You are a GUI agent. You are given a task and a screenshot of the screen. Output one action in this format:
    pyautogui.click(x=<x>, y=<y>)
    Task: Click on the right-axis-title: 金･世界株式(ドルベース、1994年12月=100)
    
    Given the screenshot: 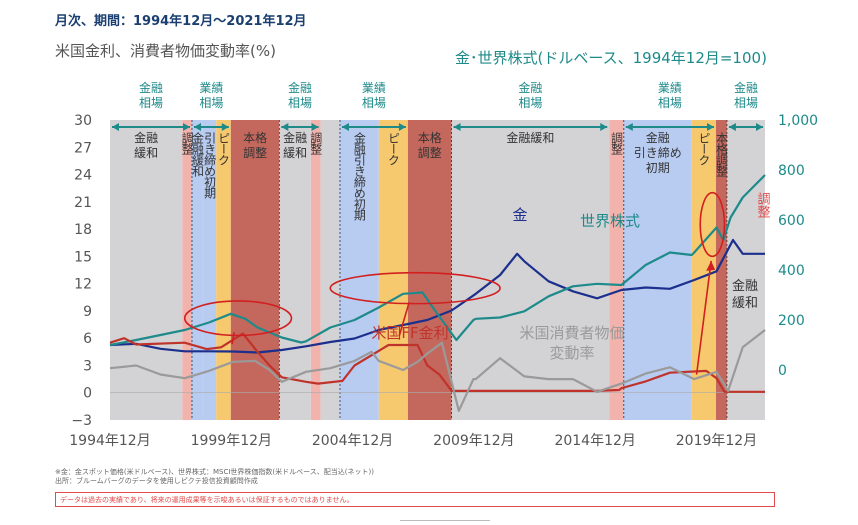 What is the action you would take?
    pyautogui.click(x=611, y=58)
    